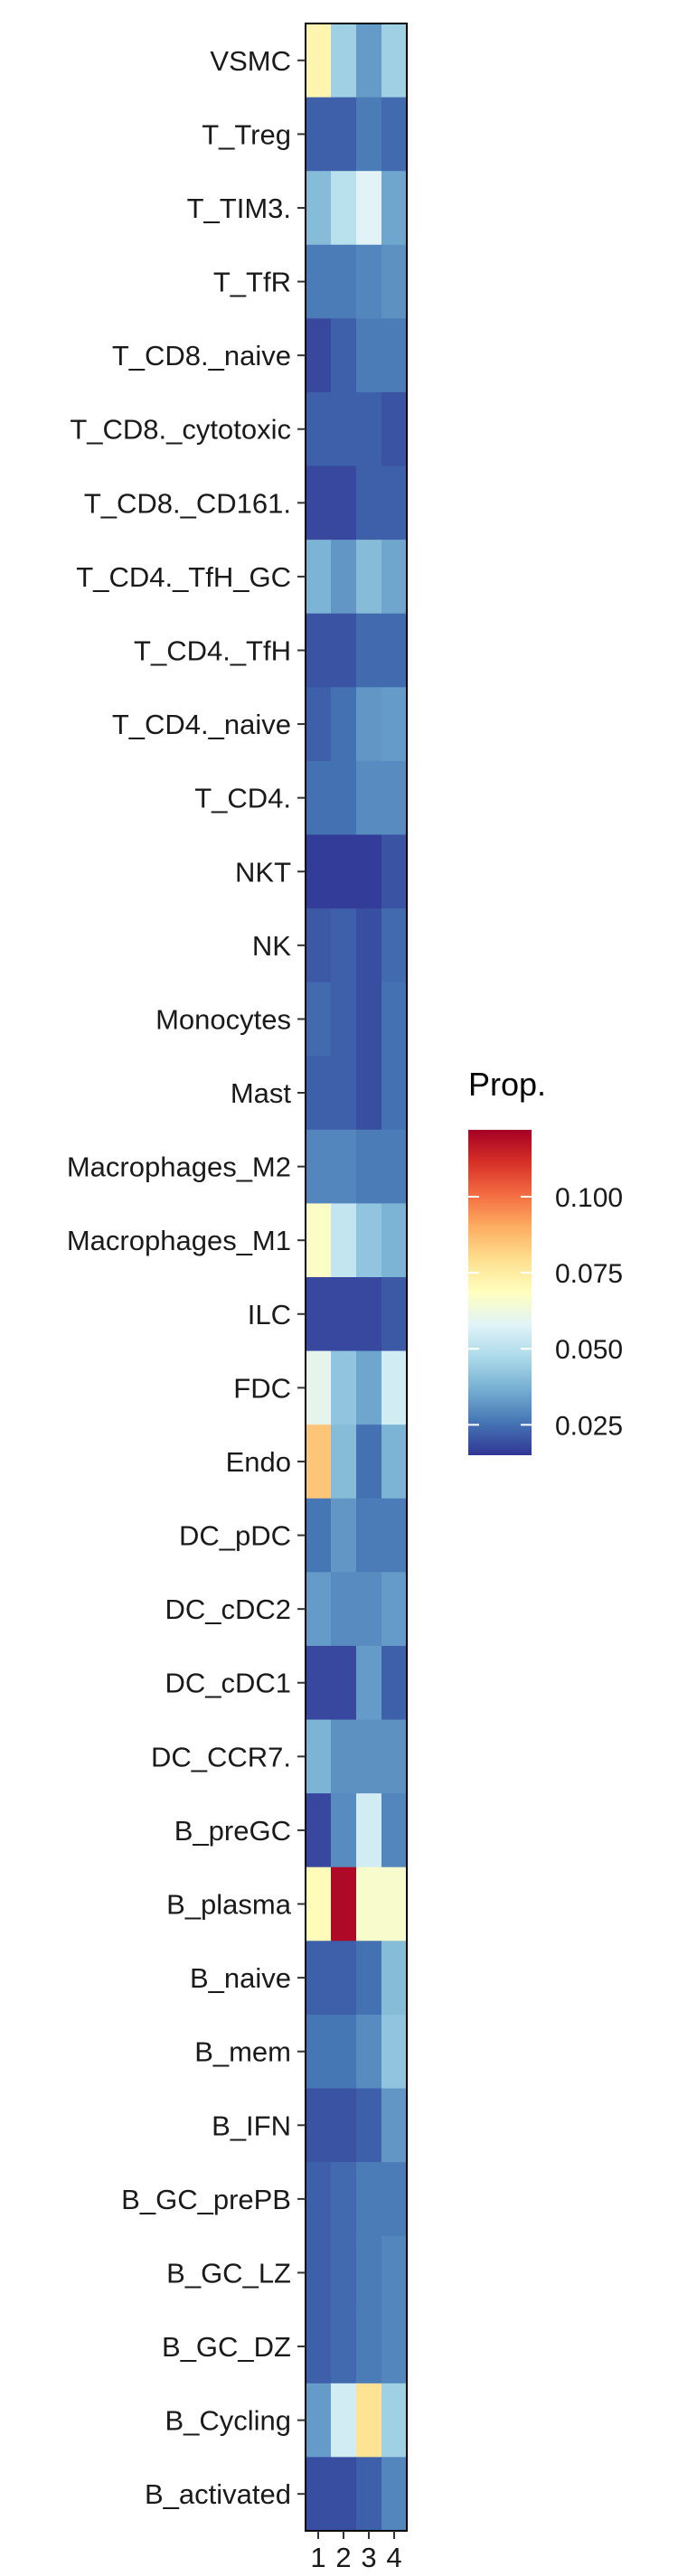 The height and width of the screenshot is (2576, 678). I want to click on row-label: T_CD4._TfH, so click(212, 651).